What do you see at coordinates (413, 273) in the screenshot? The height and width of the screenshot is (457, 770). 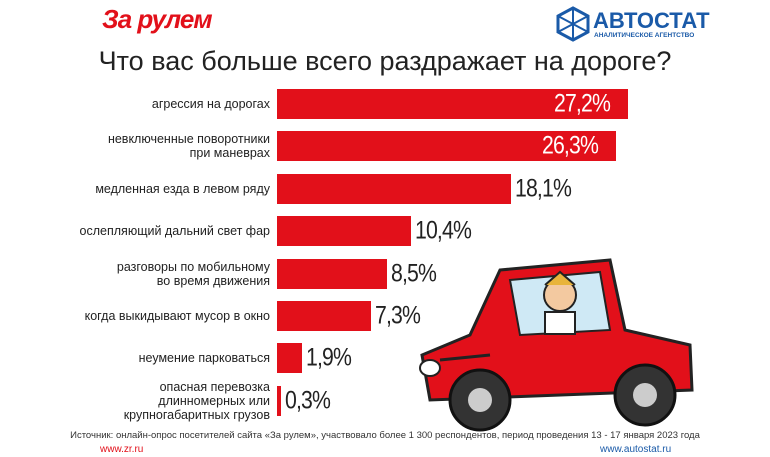 I see `value-label: 8,5%` at bounding box center [413, 273].